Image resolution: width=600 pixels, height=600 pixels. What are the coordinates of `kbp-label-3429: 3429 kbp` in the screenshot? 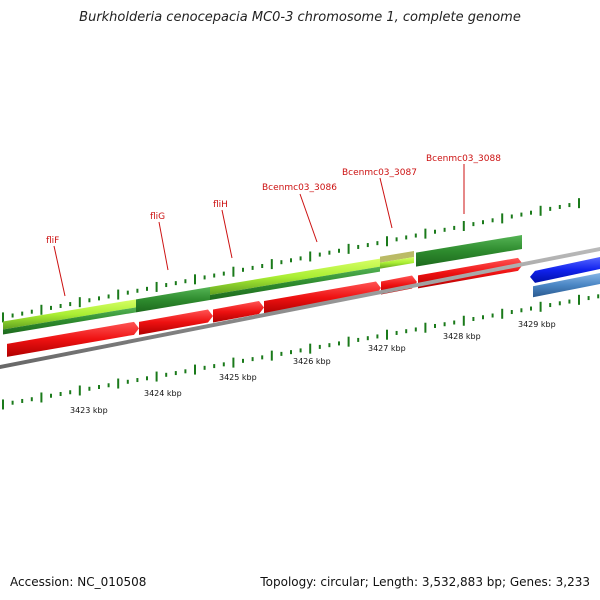 It's located at (537, 324).